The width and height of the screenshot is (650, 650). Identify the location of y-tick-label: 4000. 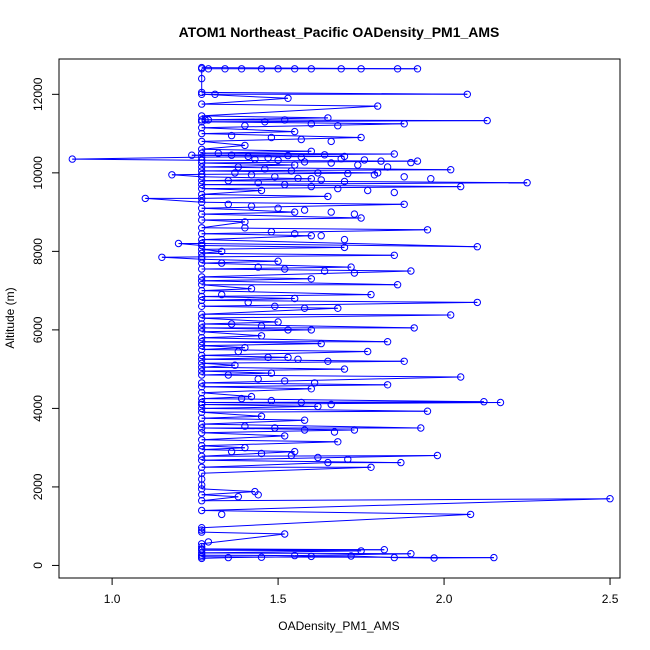
(38, 408).